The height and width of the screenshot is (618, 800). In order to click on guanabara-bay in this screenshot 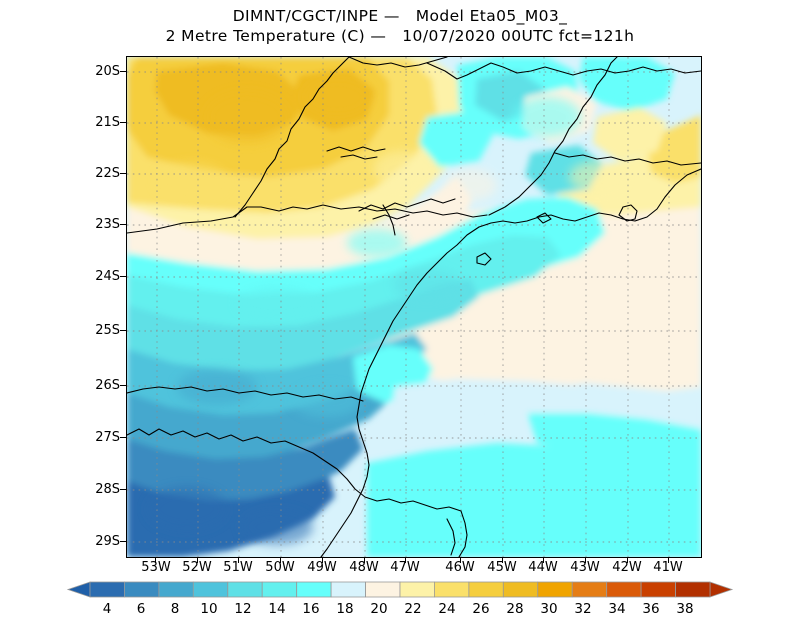, I will do `click(628, 213)`.